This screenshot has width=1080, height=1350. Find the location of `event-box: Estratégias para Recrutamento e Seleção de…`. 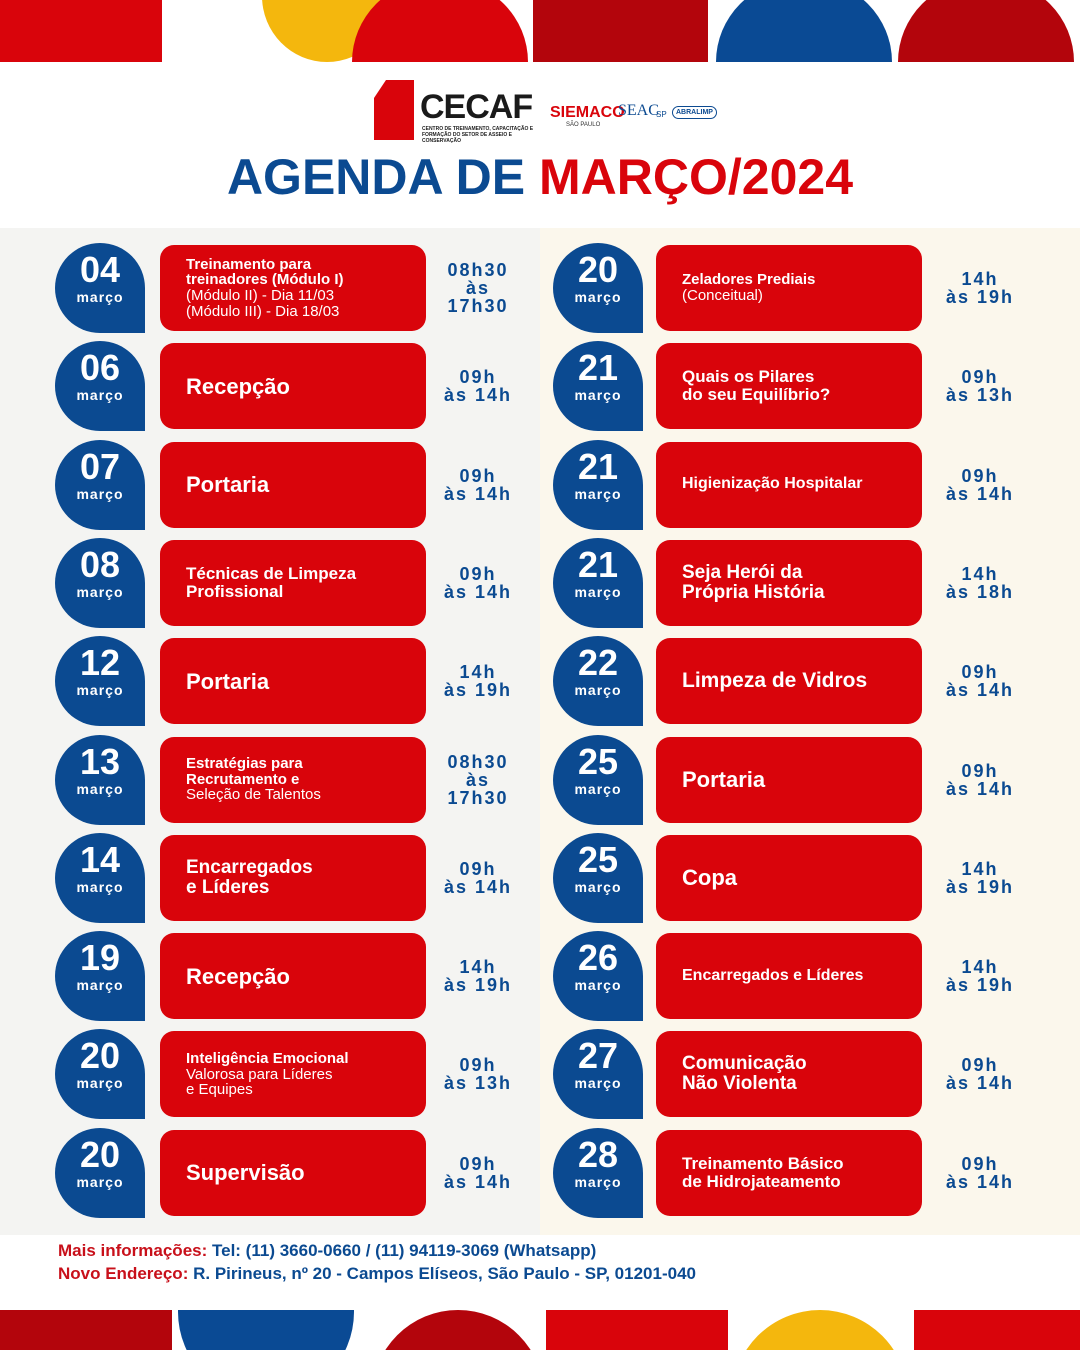

event-box: Estratégias para Recrutamento e Seleção de… is located at coordinates (293, 779).